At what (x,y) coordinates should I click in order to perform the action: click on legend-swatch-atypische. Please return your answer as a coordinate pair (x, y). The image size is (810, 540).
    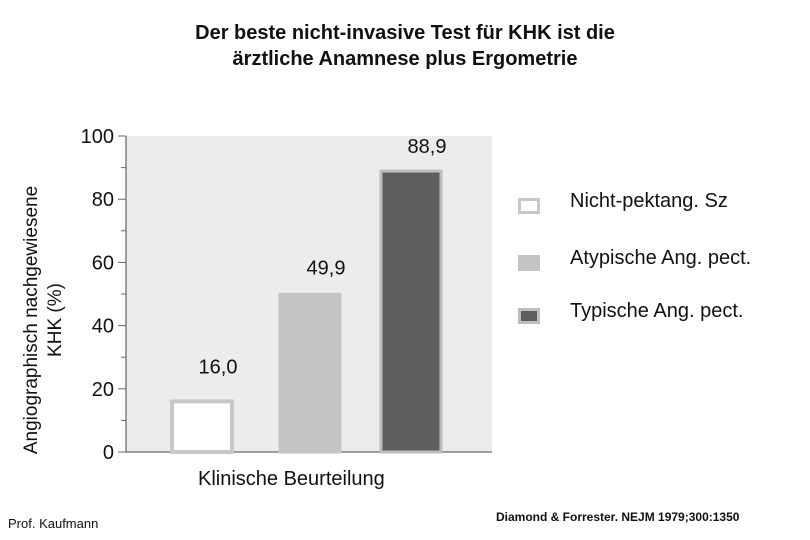
    Looking at the image, I should click on (529, 263).